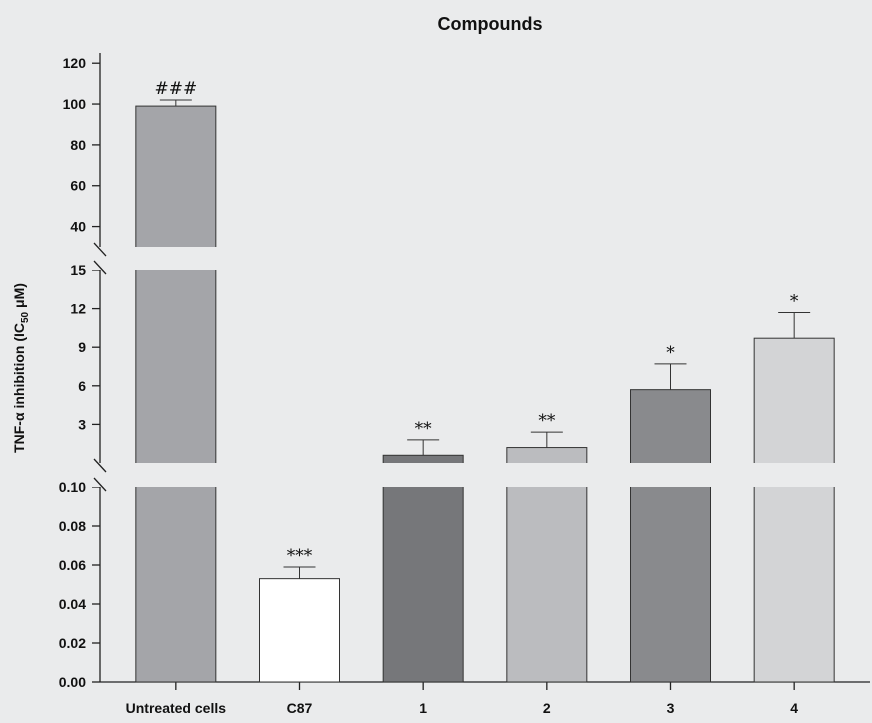 This screenshot has height=723, width=872. What do you see at coordinates (75, 104) in the screenshot?
I see `y-tick-label: 100` at bounding box center [75, 104].